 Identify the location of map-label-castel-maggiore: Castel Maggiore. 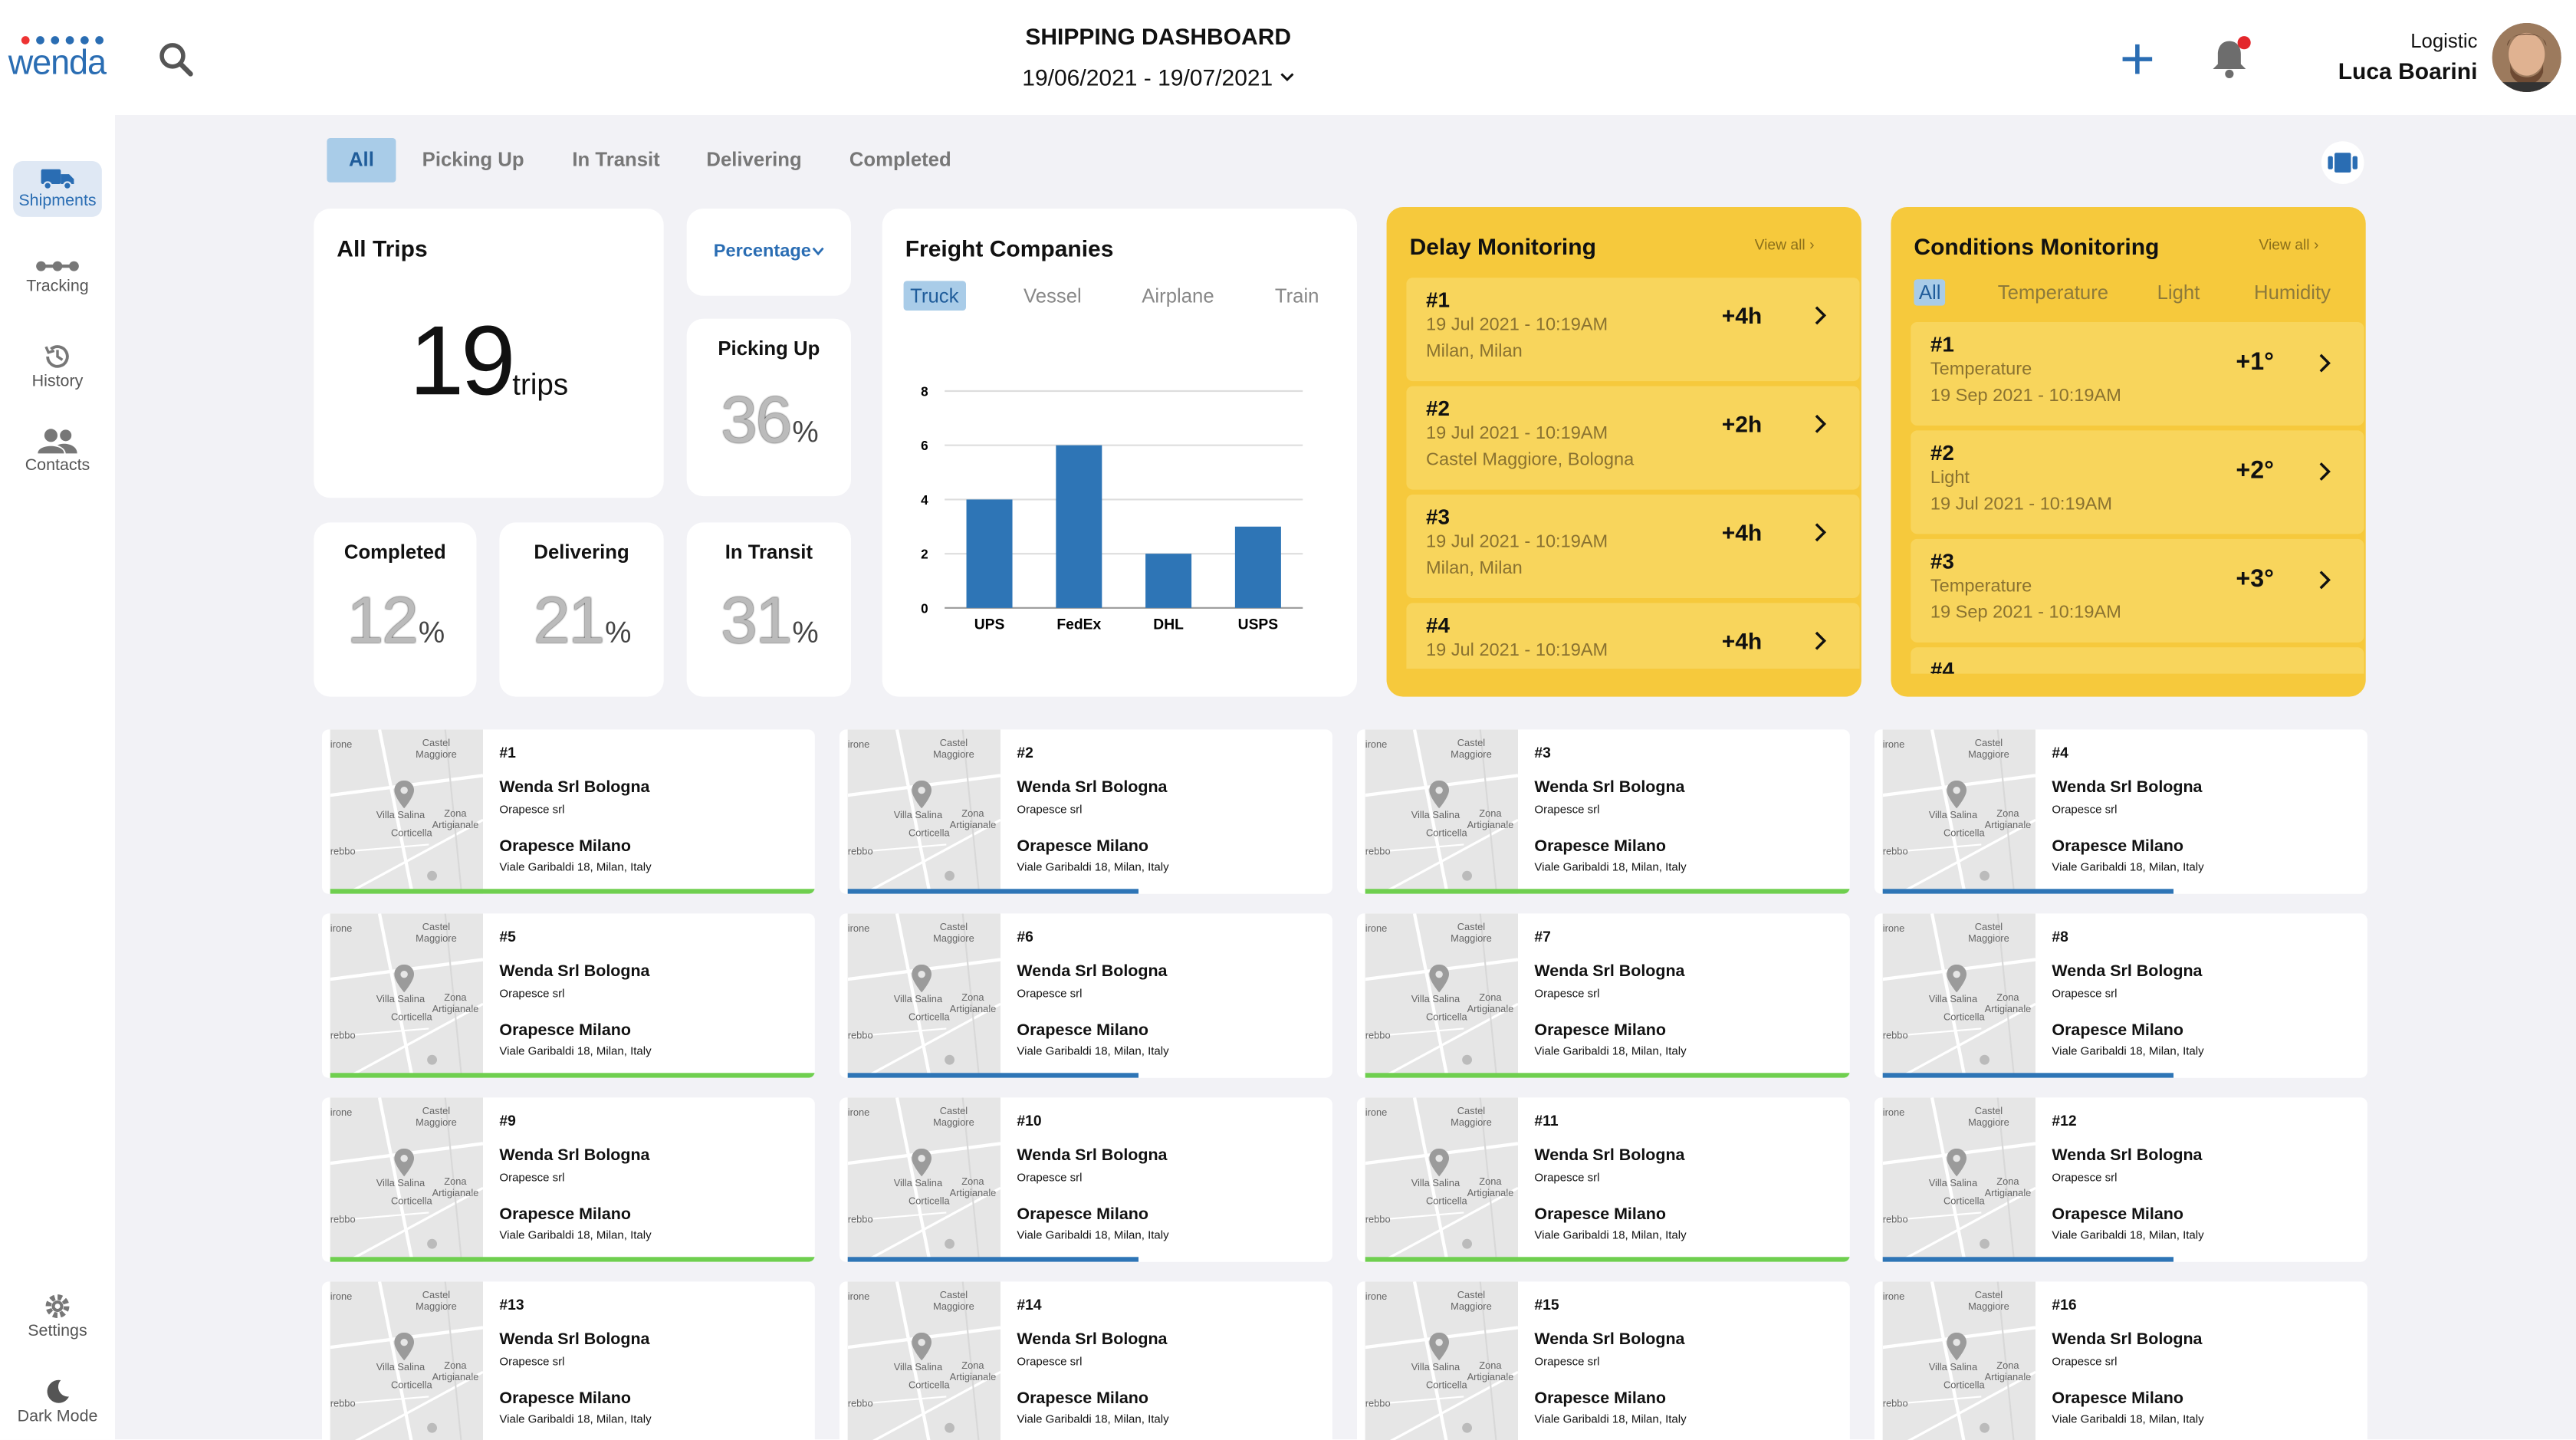
(1471, 750).